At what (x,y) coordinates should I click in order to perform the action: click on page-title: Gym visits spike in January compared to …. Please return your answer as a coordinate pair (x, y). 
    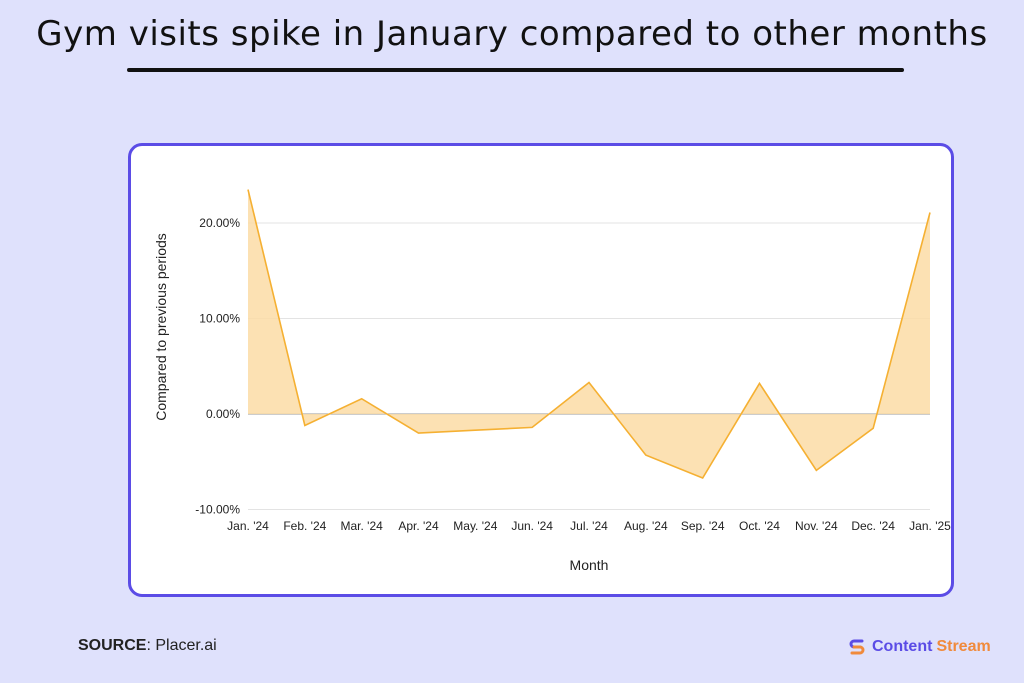
    Looking at the image, I should click on (512, 34).